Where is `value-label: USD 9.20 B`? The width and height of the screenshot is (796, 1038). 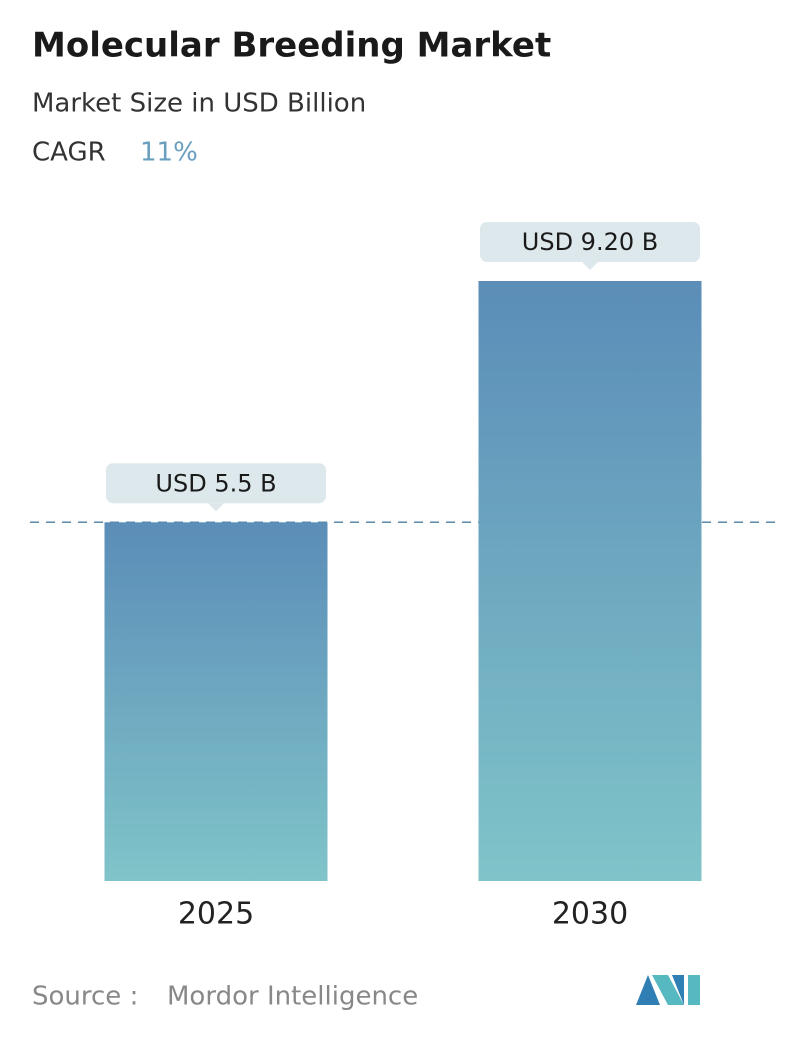
value-label: USD 9.20 B is located at coordinates (590, 242).